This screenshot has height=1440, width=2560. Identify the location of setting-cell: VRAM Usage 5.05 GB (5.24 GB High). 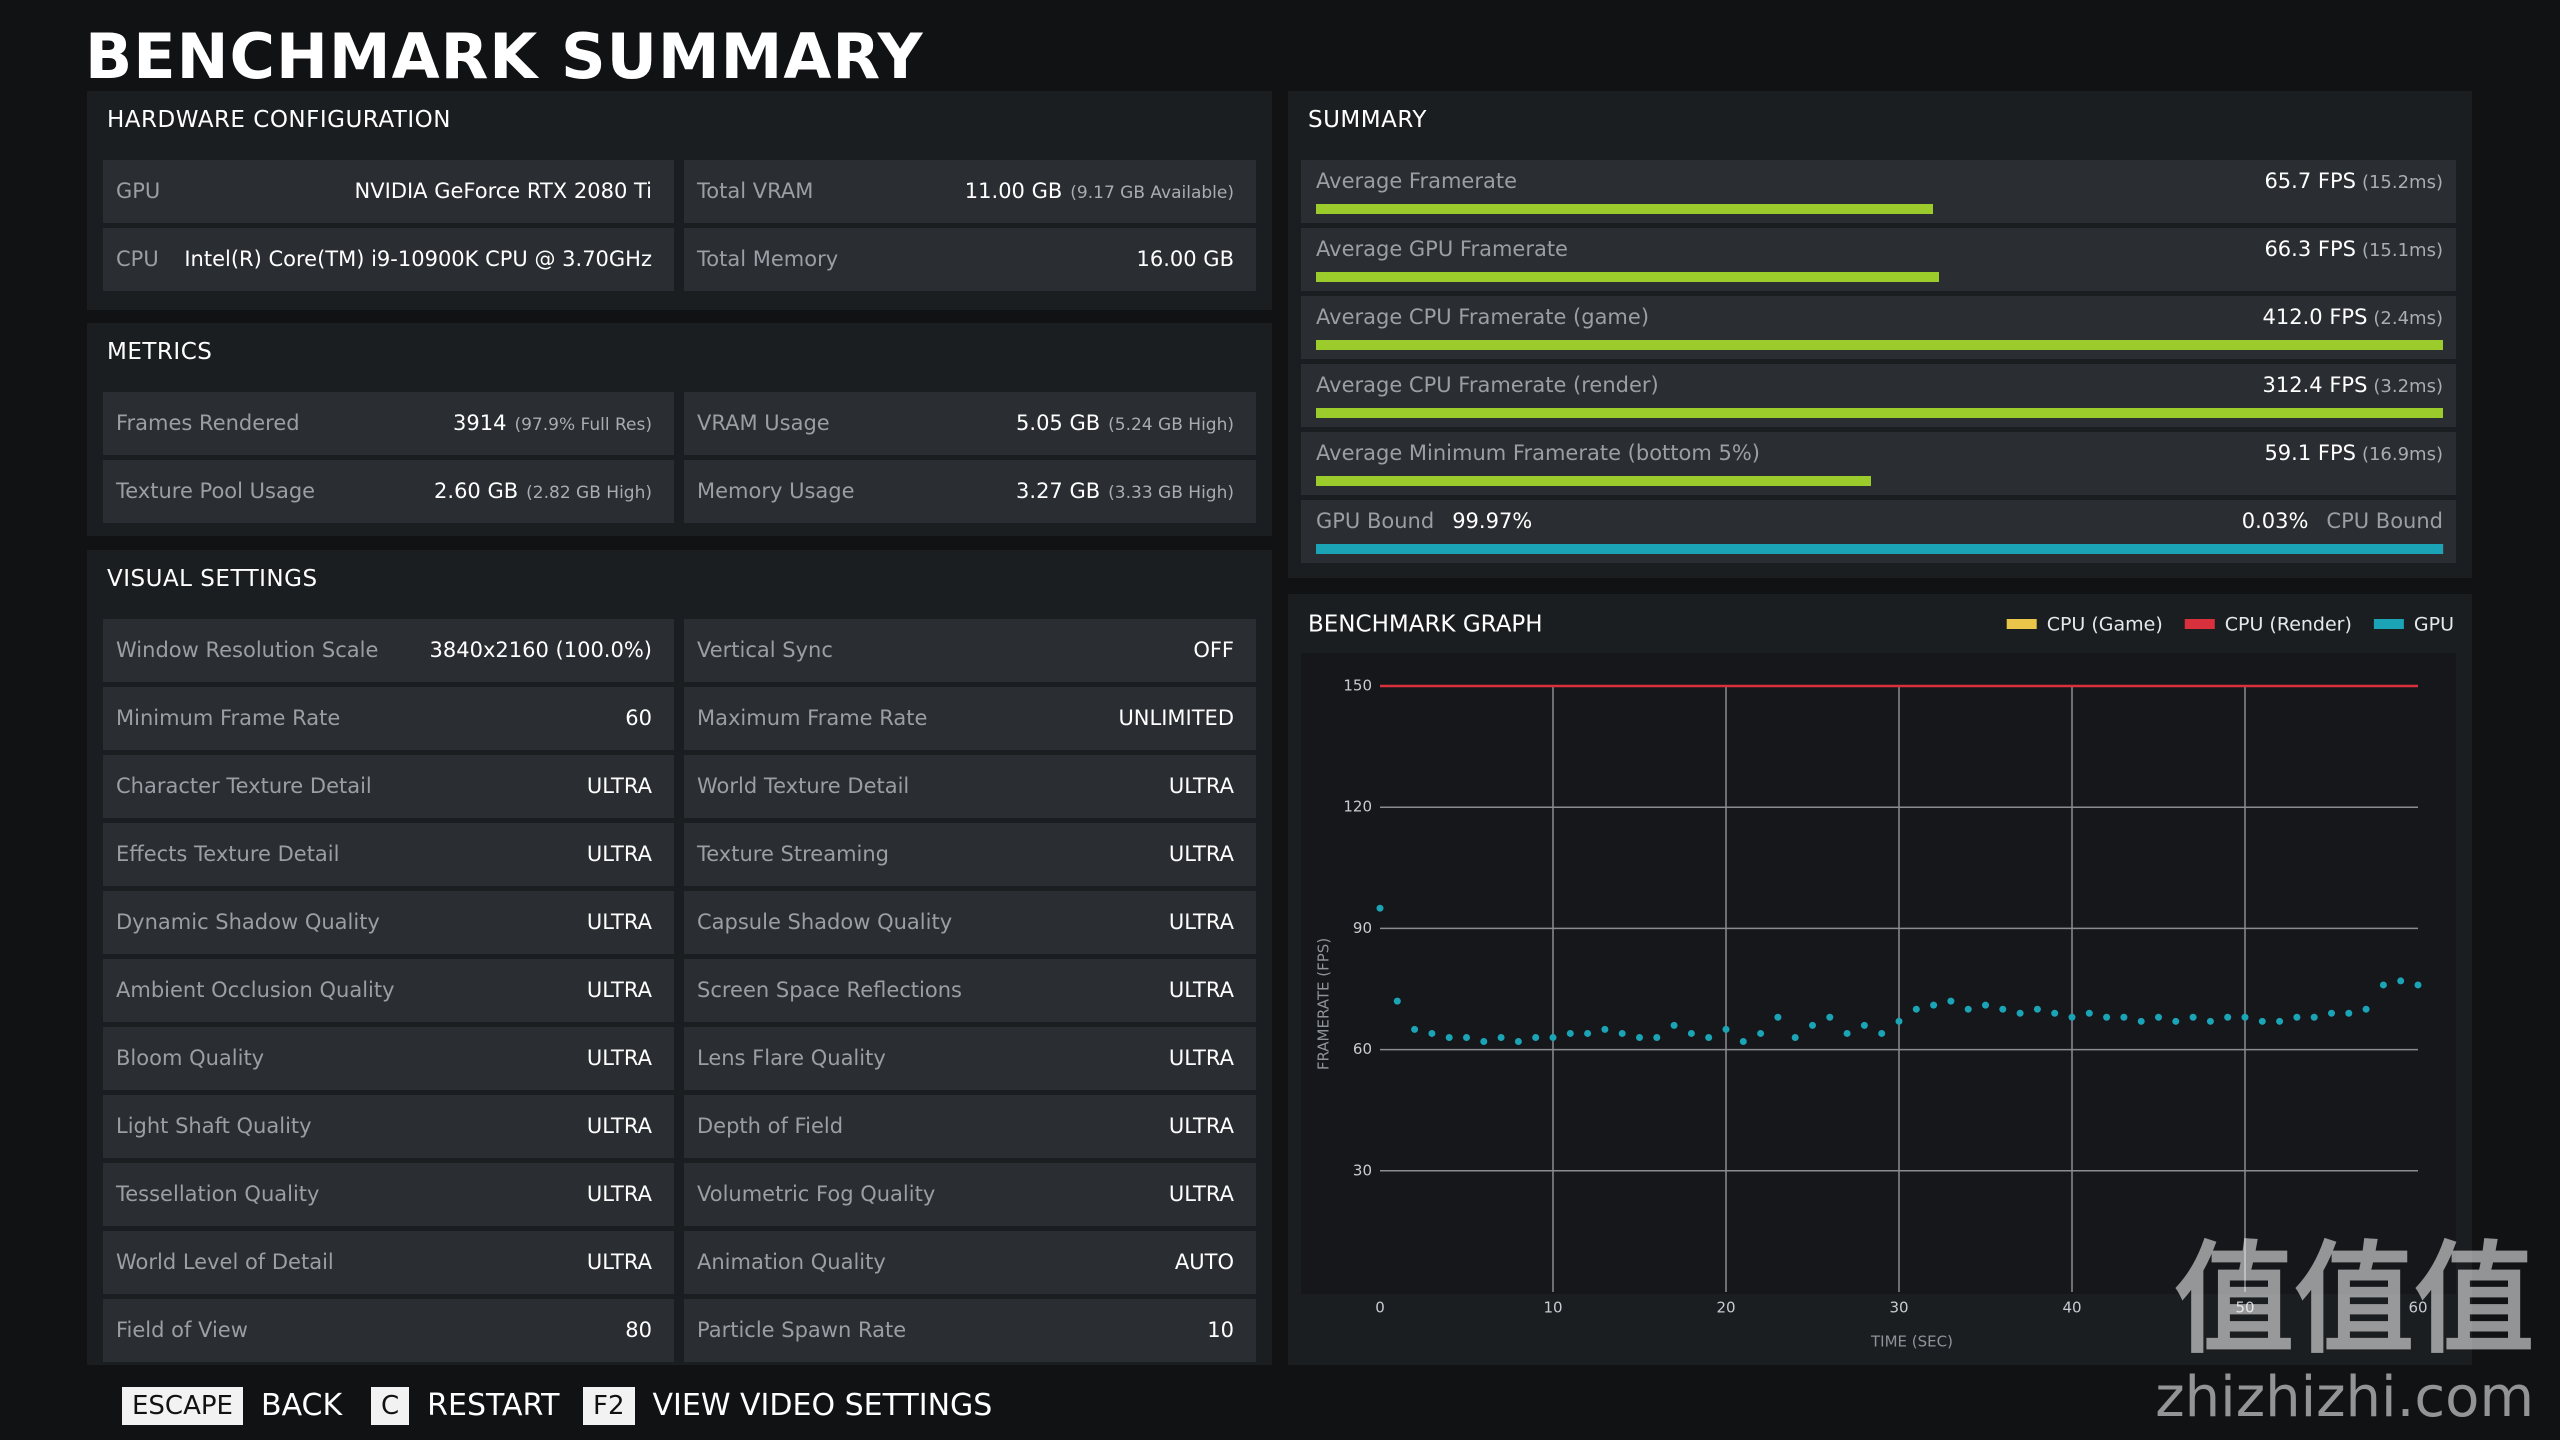
(970, 423).